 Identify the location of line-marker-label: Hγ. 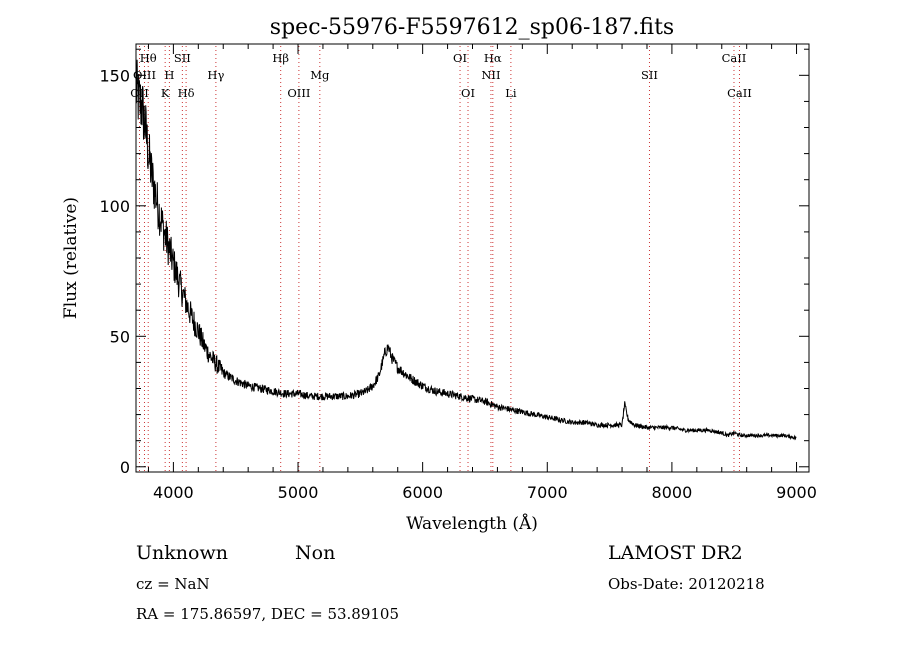
(215, 75).